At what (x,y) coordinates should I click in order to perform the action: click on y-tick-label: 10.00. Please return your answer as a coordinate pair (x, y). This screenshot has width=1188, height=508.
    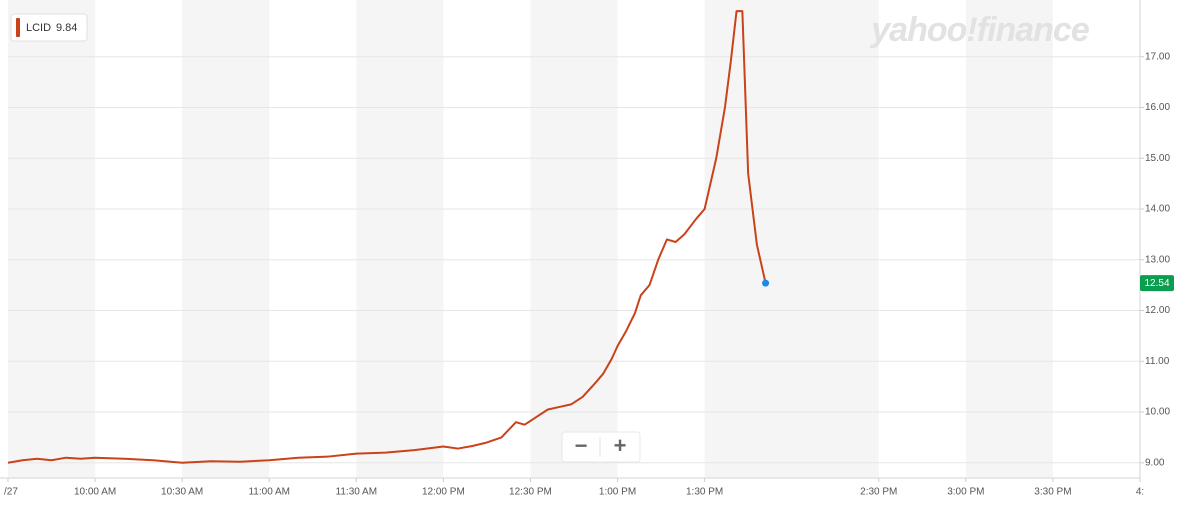
    Looking at the image, I should click on (1157, 412).